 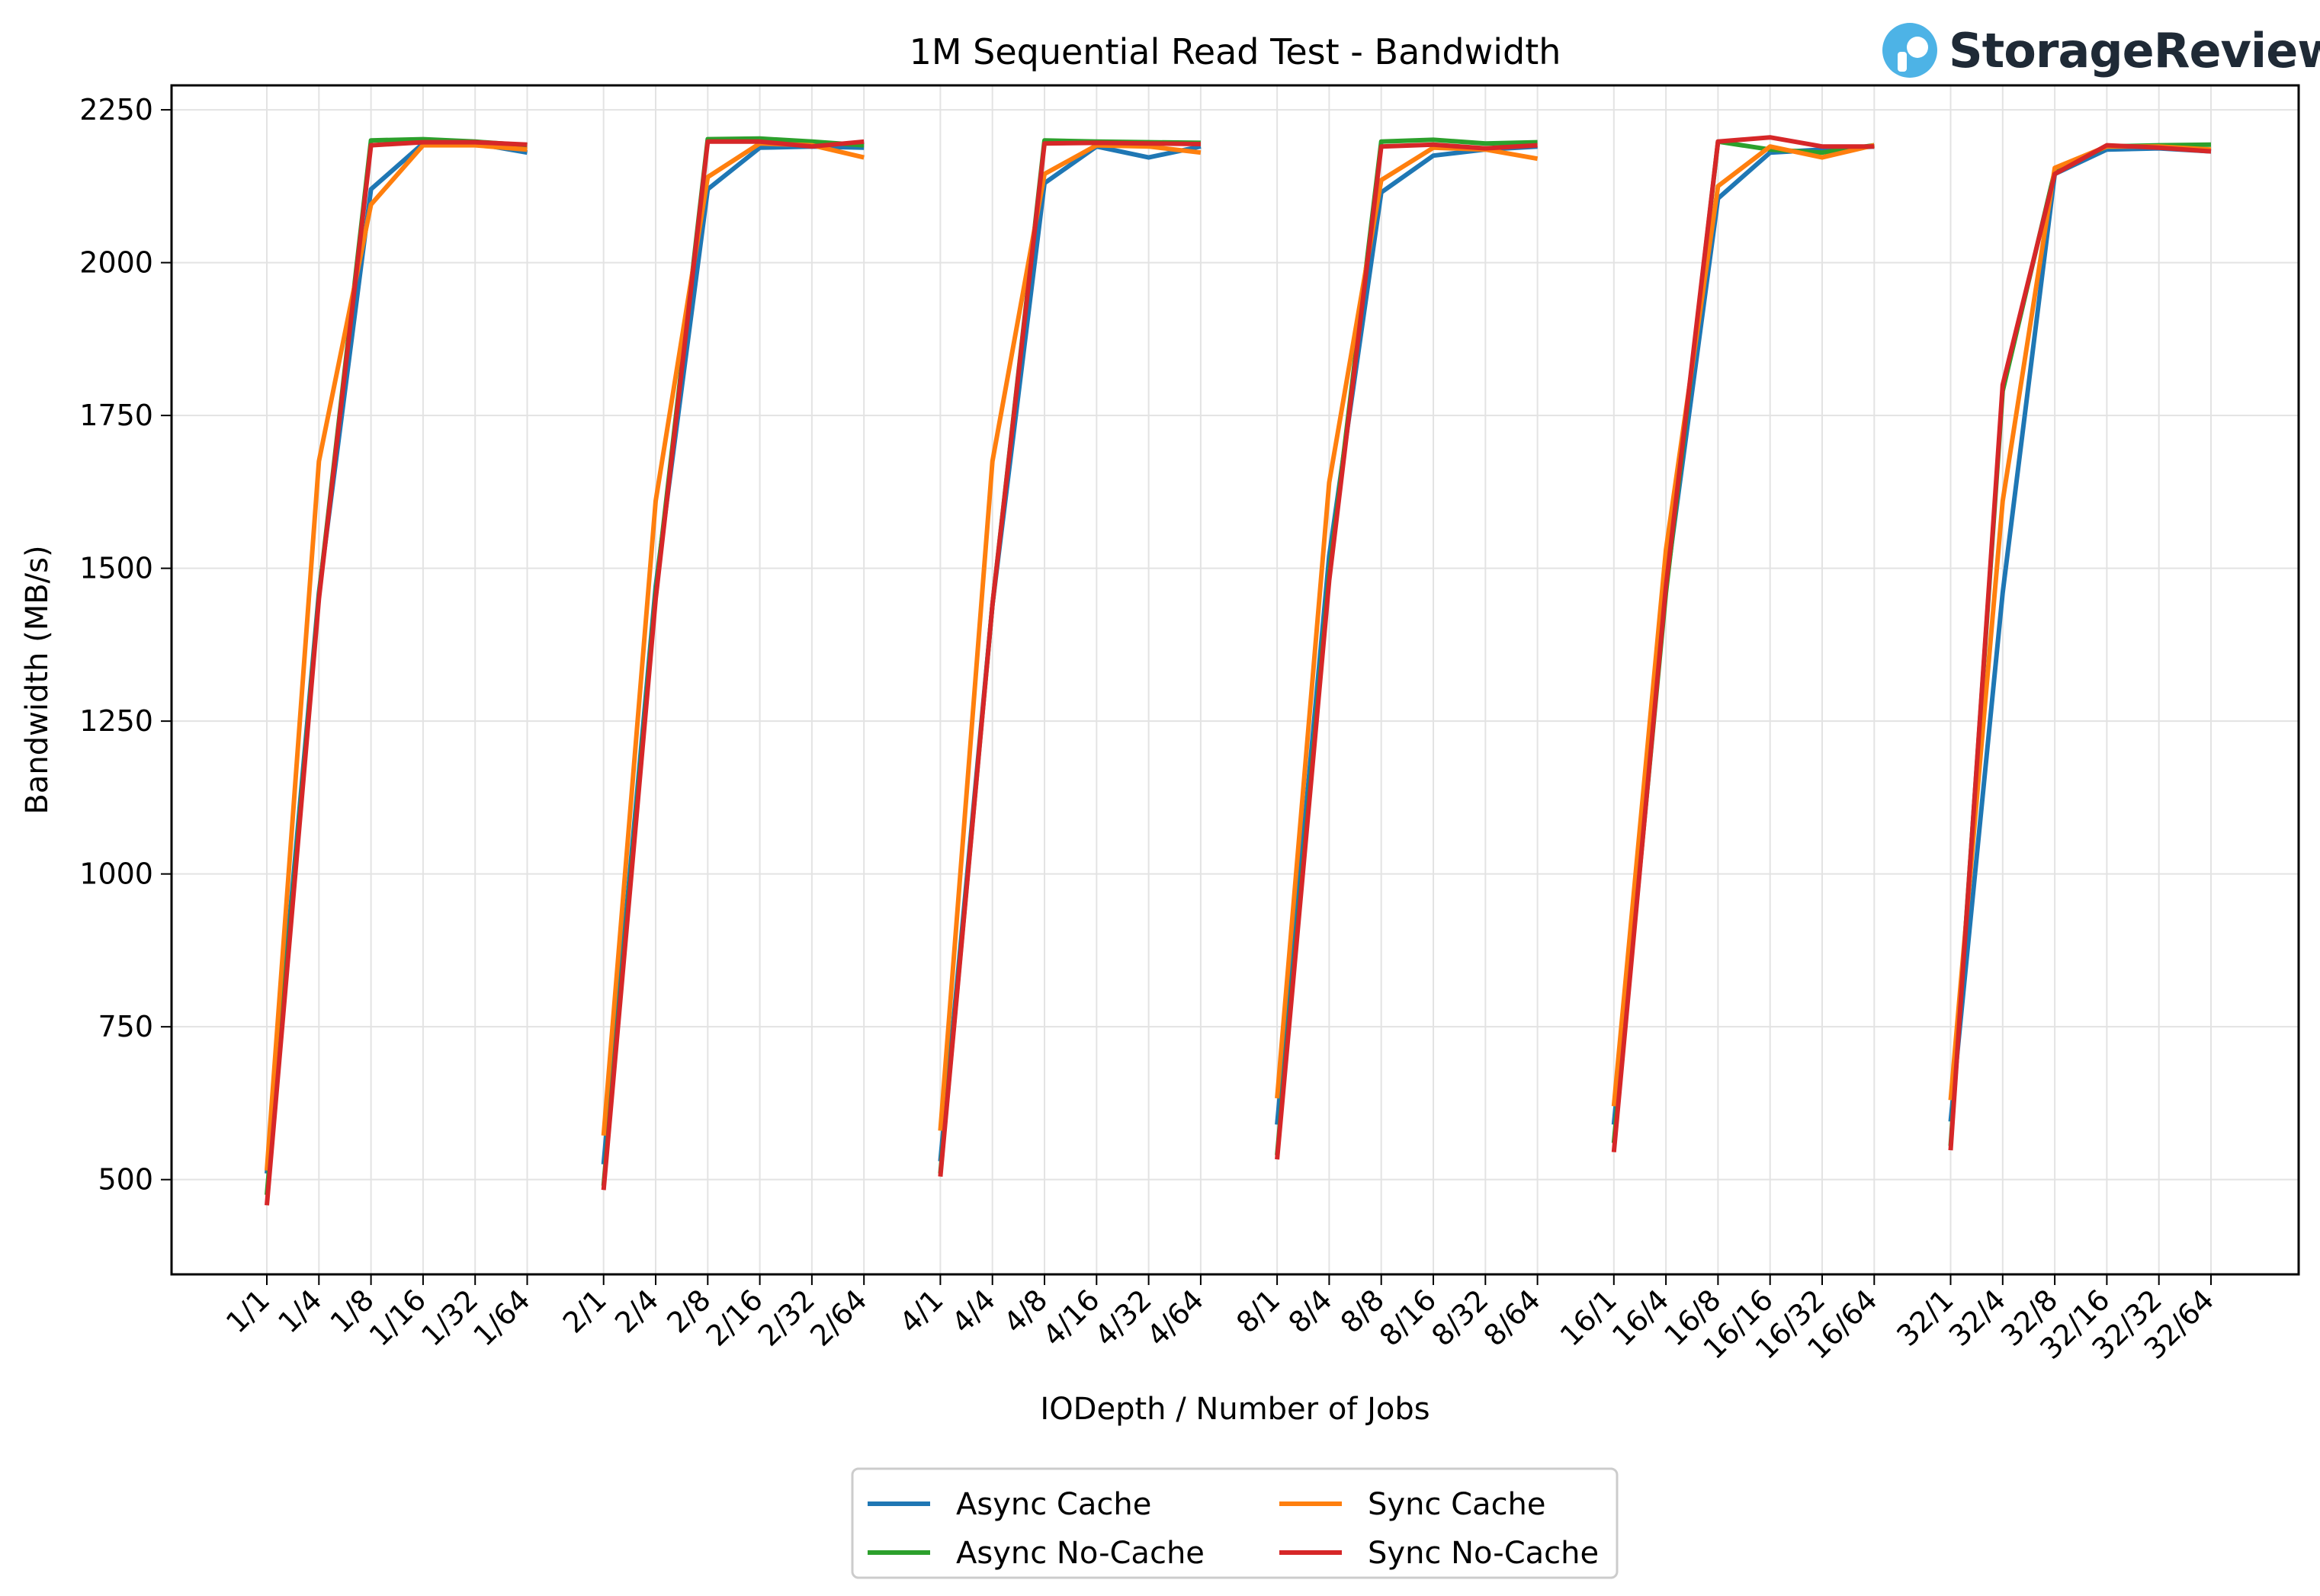 I want to click on x-tick-label: 8/1, so click(x=1258, y=1311).